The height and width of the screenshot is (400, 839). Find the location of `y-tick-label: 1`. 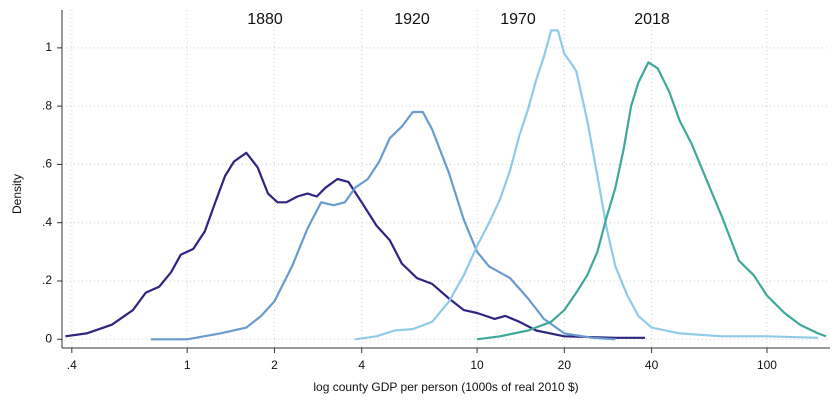

y-tick-label: 1 is located at coordinates (48, 47).